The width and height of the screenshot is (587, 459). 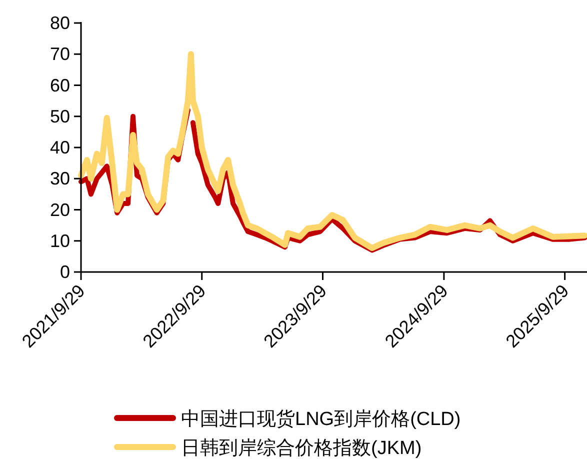 What do you see at coordinates (321, 419) in the screenshot?
I see `legend-label: 中国进口现货LNG到岸价格(CLD)` at bounding box center [321, 419].